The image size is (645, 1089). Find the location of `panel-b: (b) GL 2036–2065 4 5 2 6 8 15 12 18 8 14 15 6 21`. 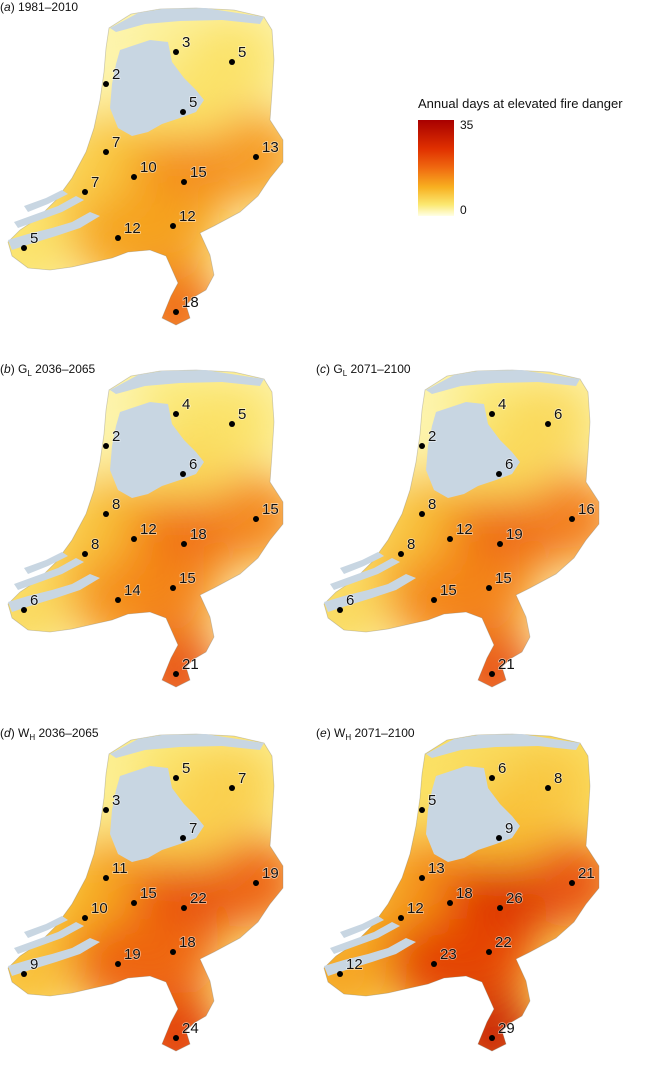

panel-b: (b) GL 2036–2065 4 5 2 6 8 15 12 18 8 14 15 6 21 is located at coordinates (150, 532).